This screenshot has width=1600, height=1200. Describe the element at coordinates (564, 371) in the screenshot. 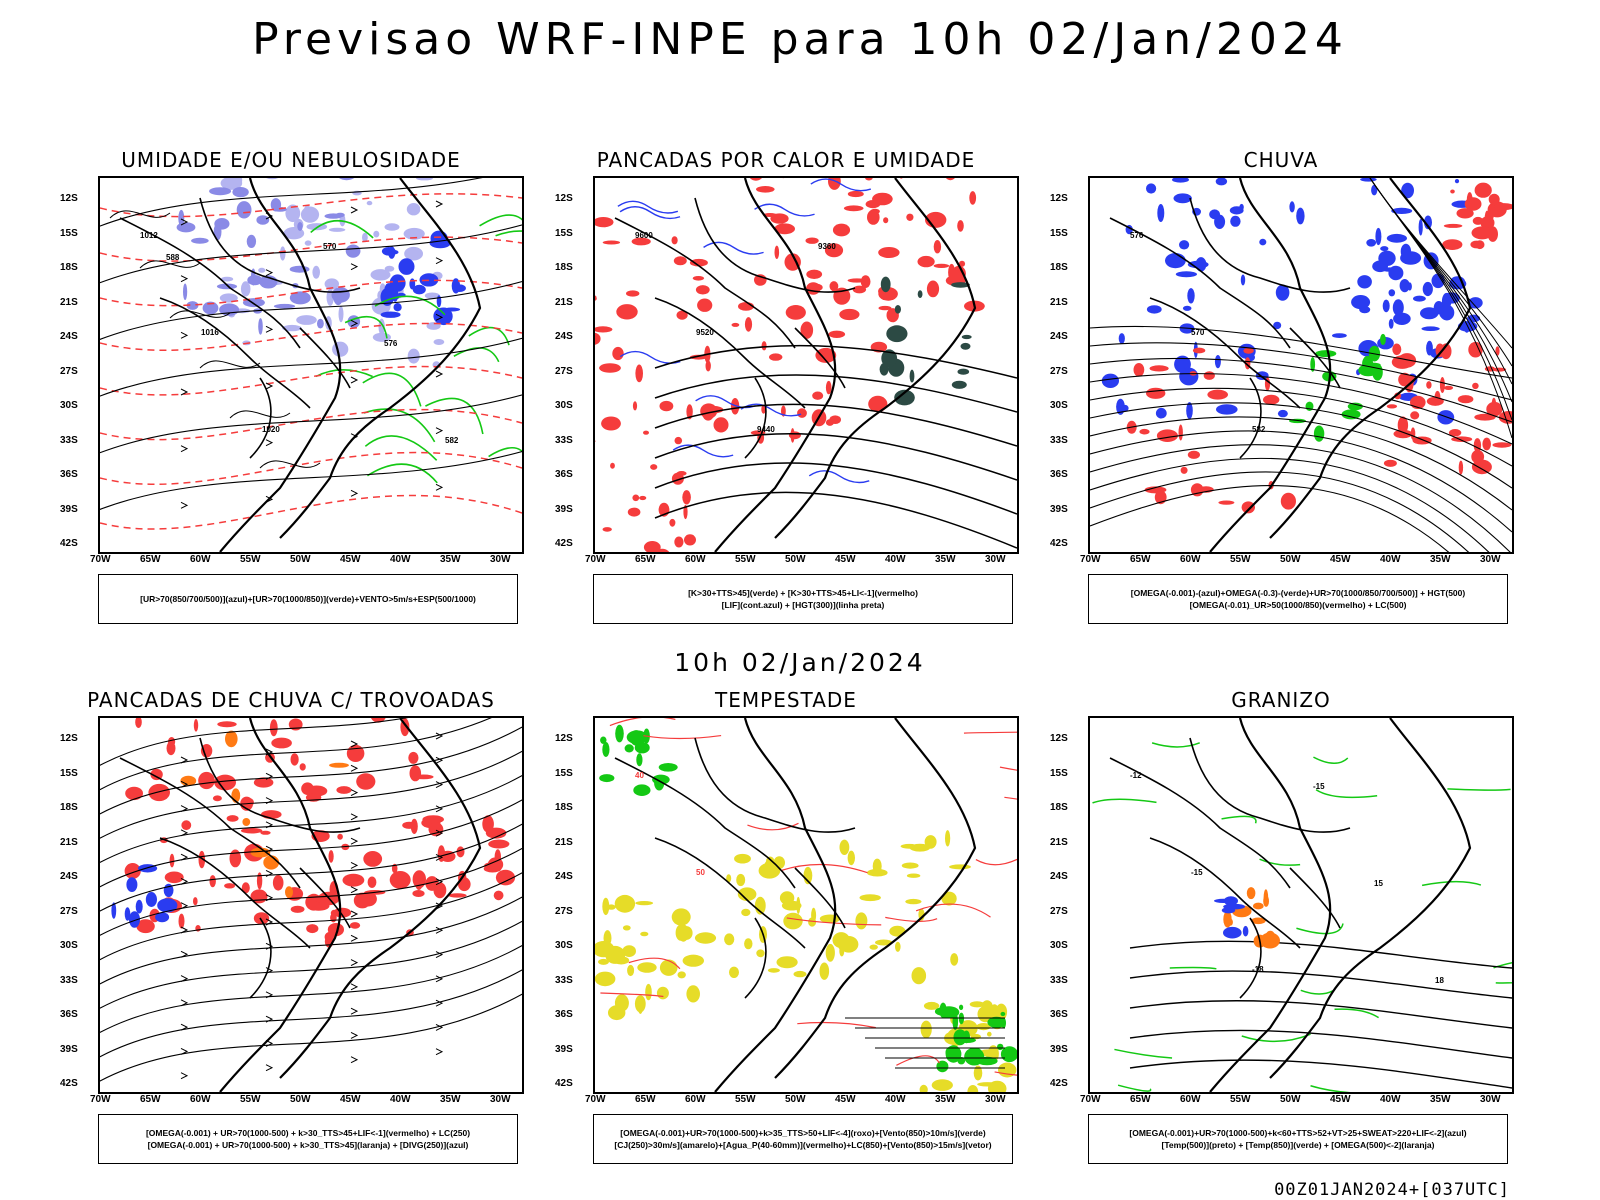

I see `lat-tick-label: 27S` at that location.